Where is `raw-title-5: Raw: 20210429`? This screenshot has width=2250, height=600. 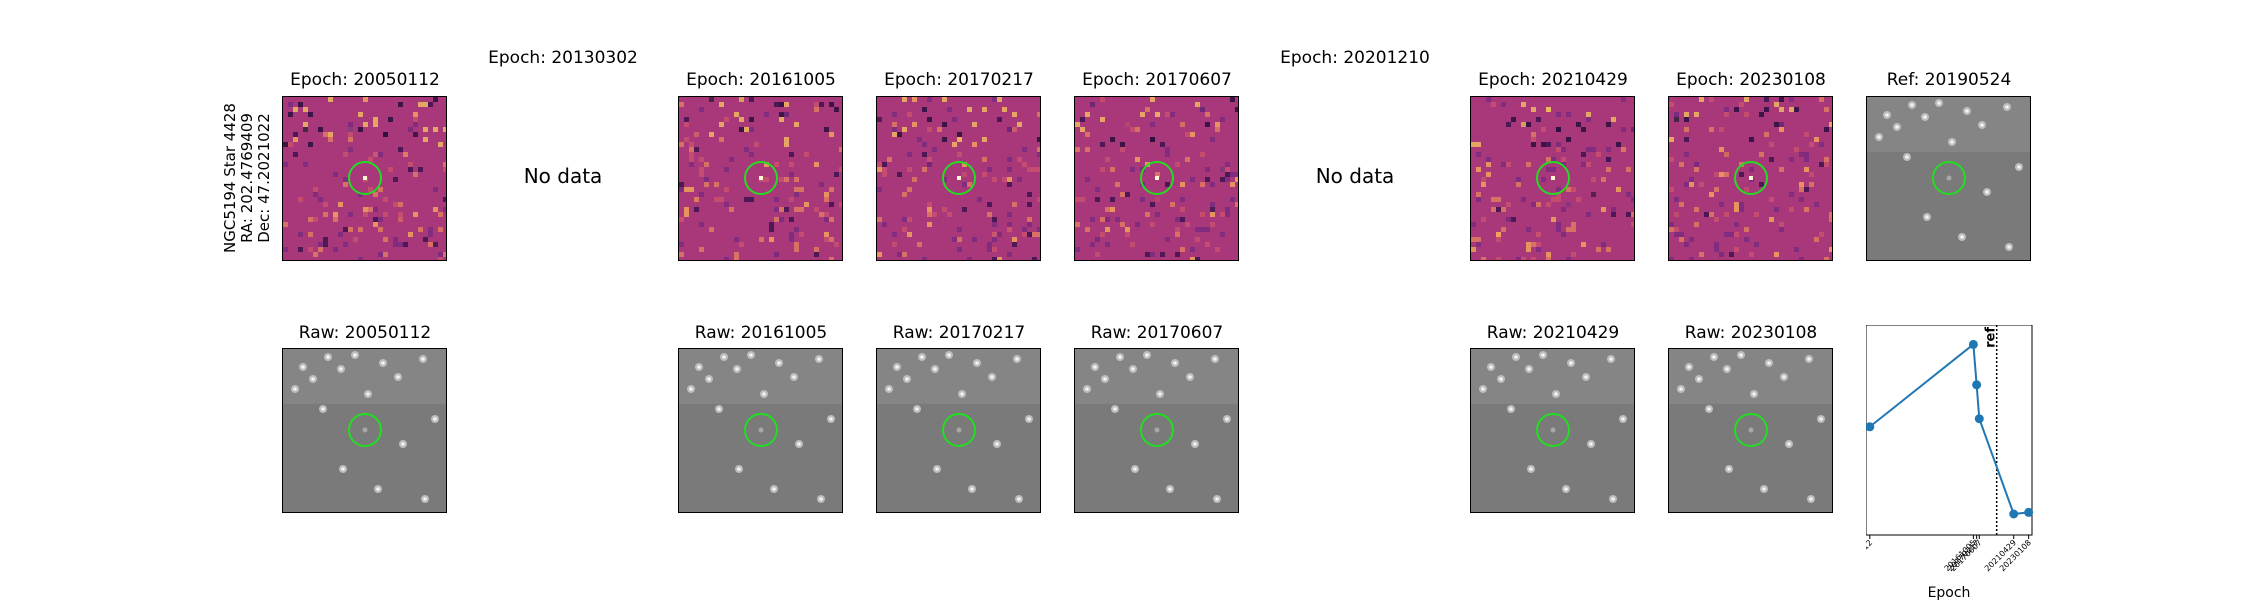 raw-title-5: Raw: 20210429 is located at coordinates (1553, 333).